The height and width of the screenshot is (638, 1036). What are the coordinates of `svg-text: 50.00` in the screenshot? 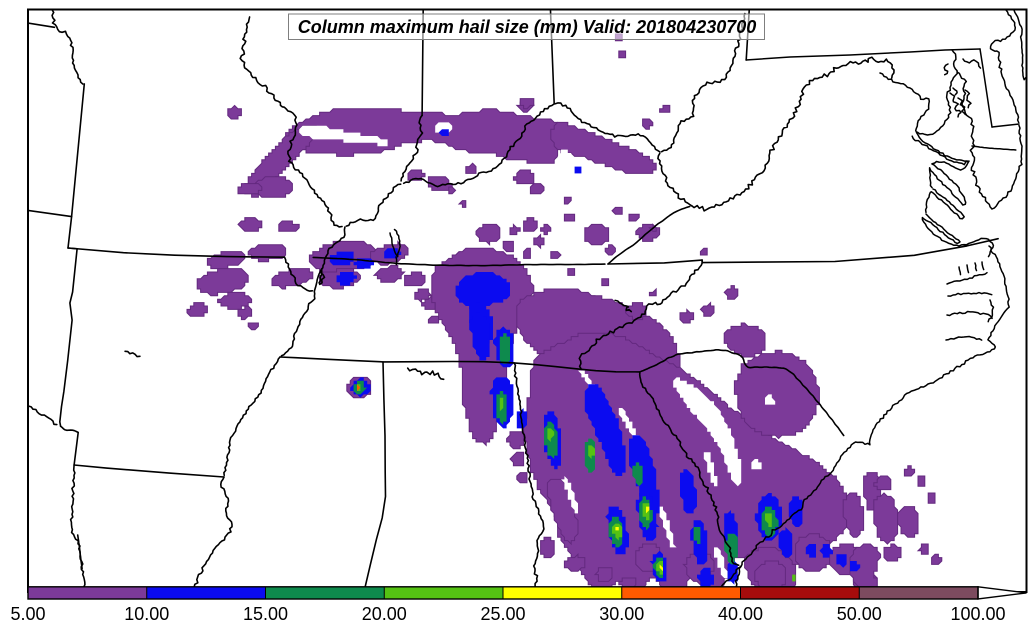 It's located at (859, 614).